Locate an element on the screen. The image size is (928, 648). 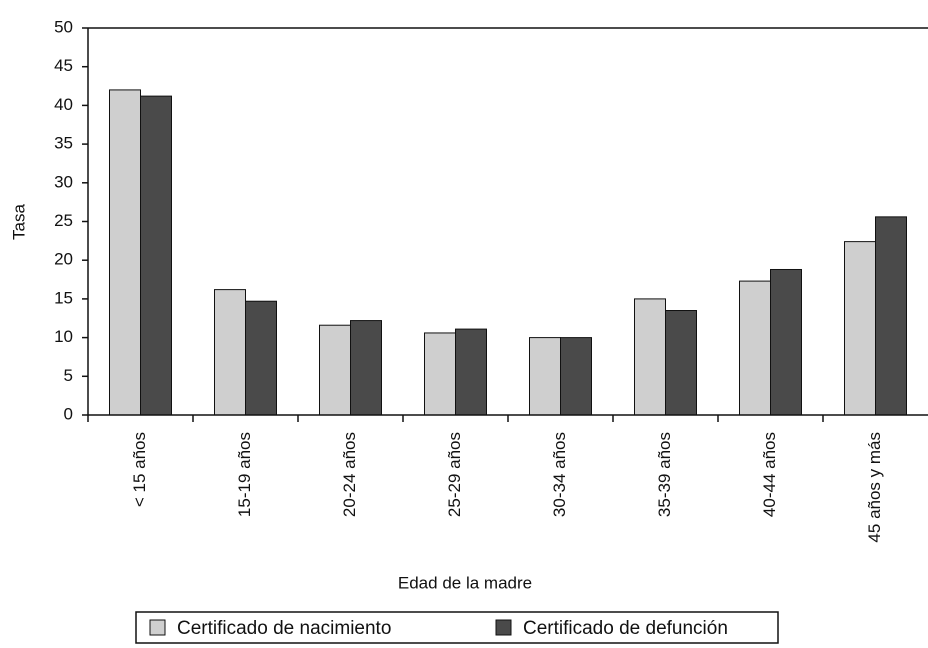
legend-box is located at coordinates (457, 627).